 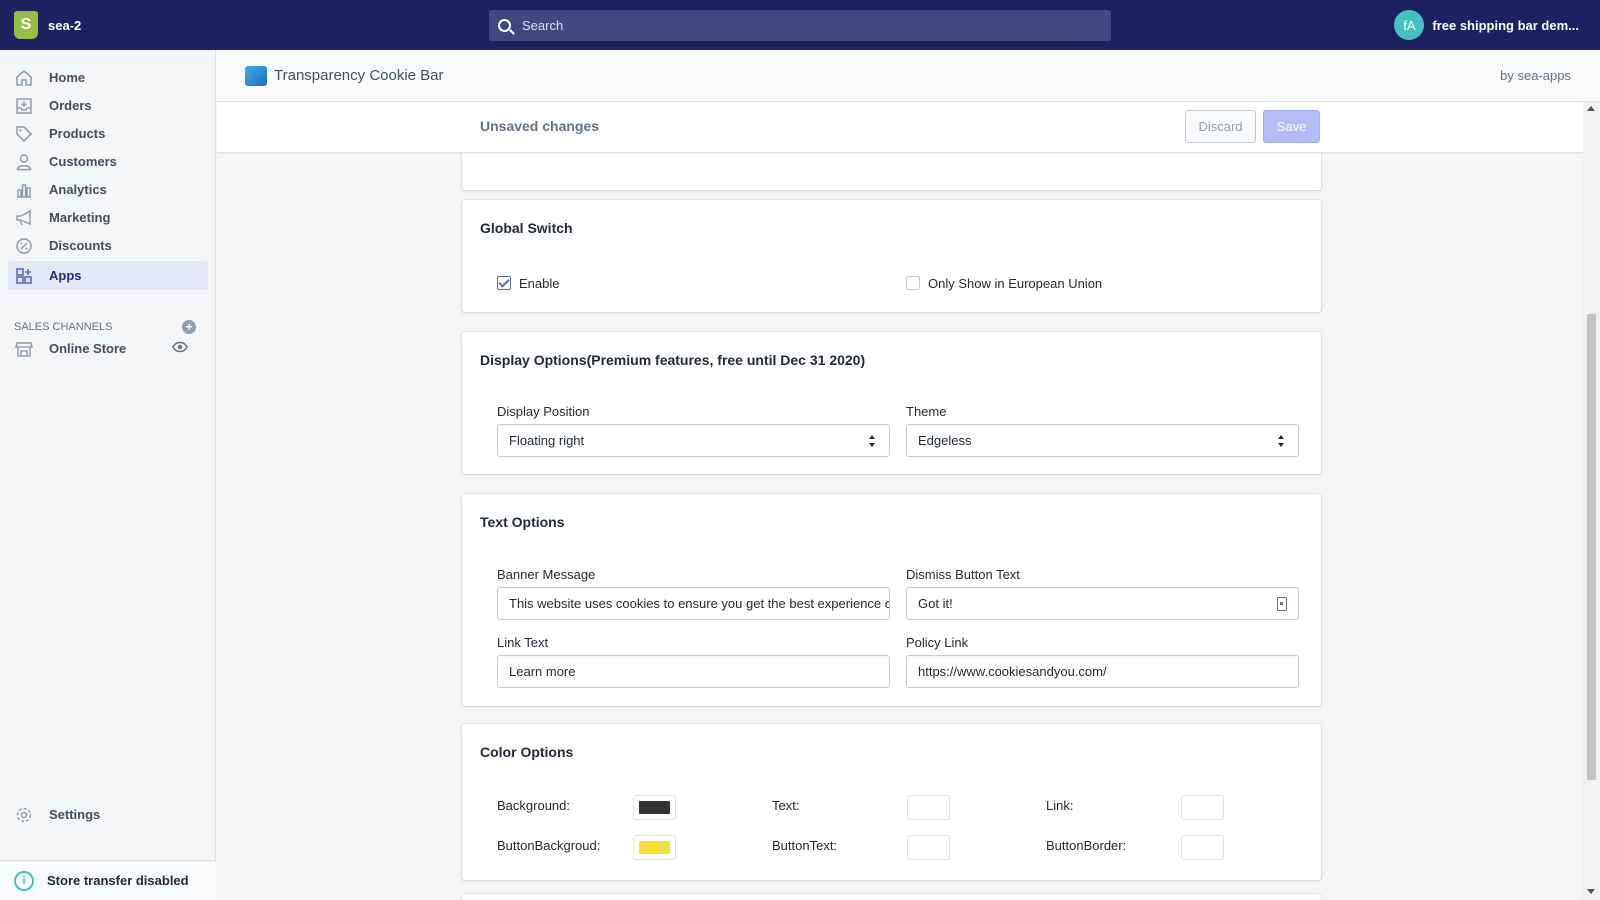 What do you see at coordinates (108, 275) in the screenshot?
I see `sidebar-item-apps: Apps` at bounding box center [108, 275].